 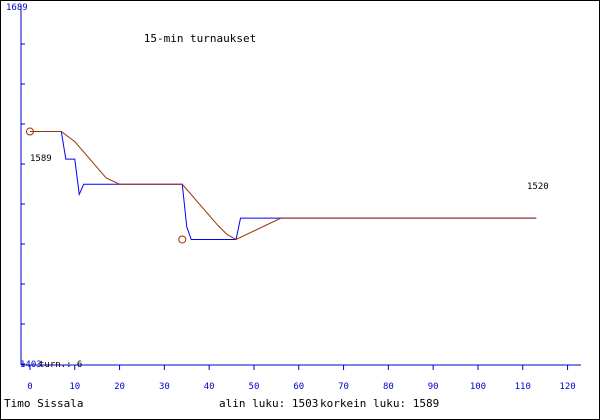 What do you see at coordinates (254, 387) in the screenshot?
I see `x-tick-label: 50` at bounding box center [254, 387].